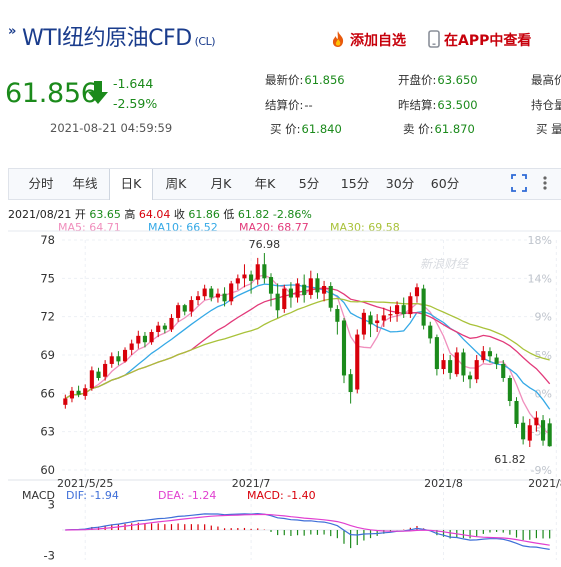 The image size is (561, 567). What do you see at coordinates (40, 214) in the screenshot?
I see `ohlc-date: 2021/08/21` at bounding box center [40, 214].